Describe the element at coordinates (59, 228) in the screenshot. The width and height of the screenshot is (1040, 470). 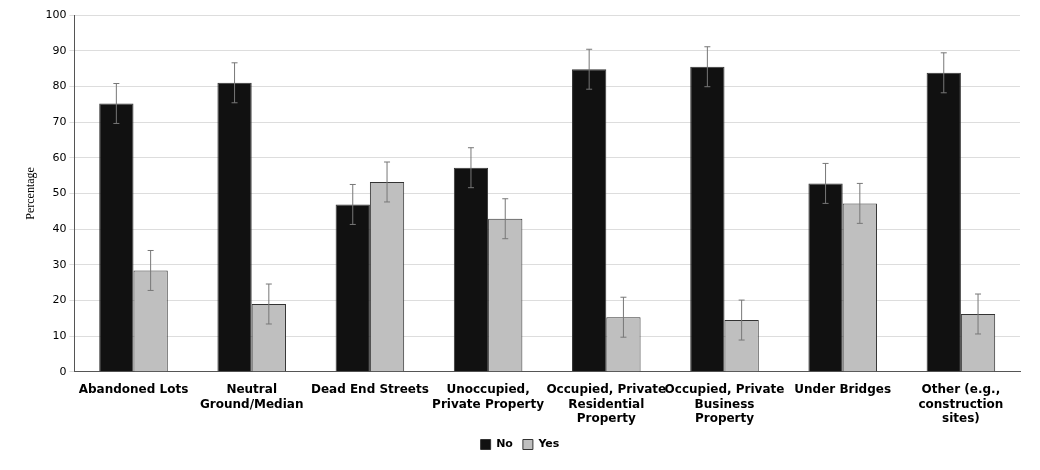
I see `y-tick-label: 40` at that location.